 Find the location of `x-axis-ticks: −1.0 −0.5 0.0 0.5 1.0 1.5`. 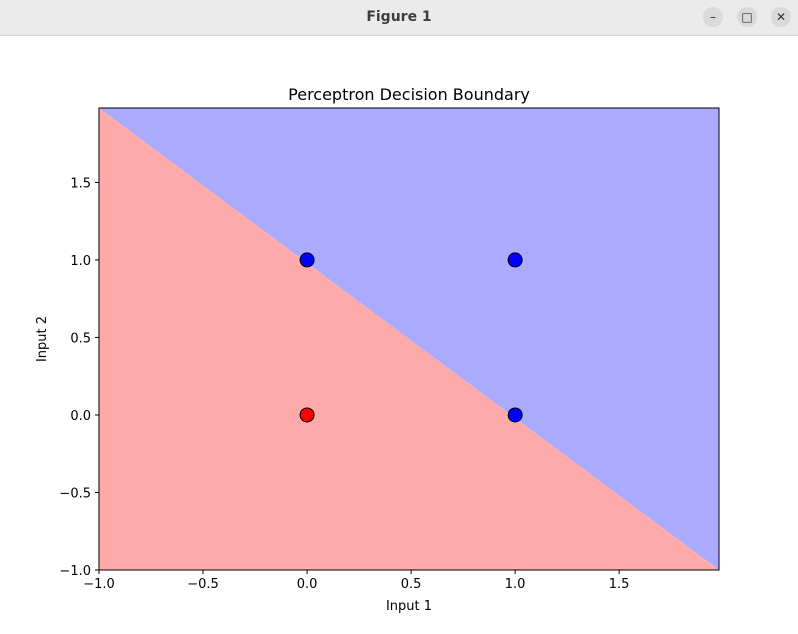

x-axis-ticks: −1.0 −0.5 0.0 0.5 1.0 1.5 is located at coordinates (356, 581).